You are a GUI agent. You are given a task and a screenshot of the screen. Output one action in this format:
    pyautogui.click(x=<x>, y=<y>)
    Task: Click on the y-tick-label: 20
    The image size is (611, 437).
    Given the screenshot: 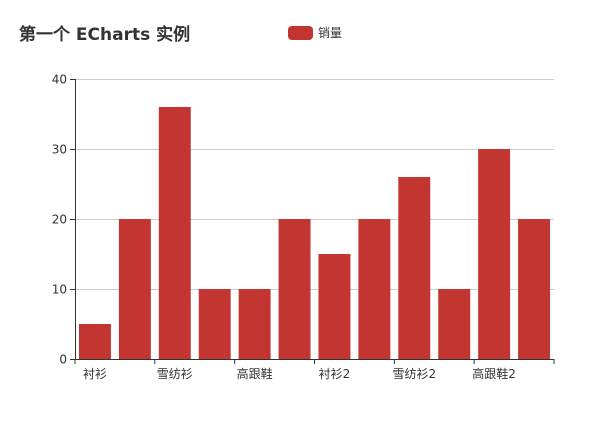 What is the action you would take?
    pyautogui.click(x=59, y=220)
    